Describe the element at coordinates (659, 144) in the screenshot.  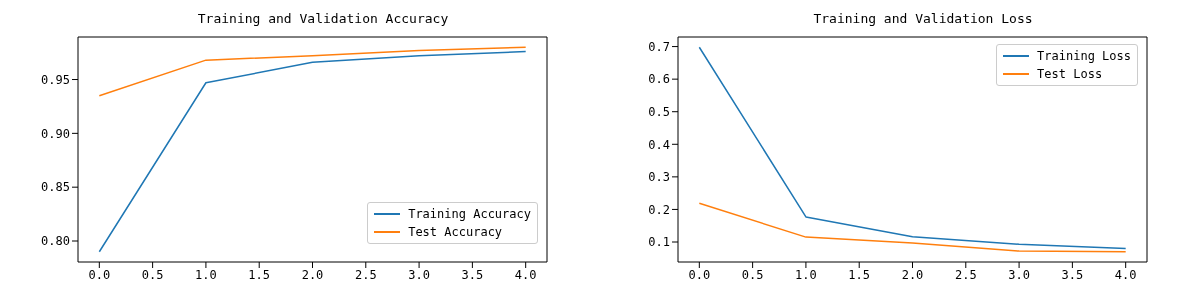
I see `y-tick-label: 0.4` at that location.